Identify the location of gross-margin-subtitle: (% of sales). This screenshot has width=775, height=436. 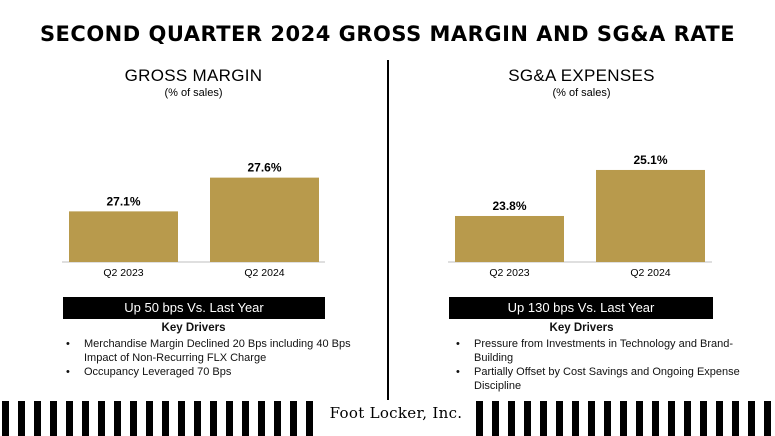
(193, 93).